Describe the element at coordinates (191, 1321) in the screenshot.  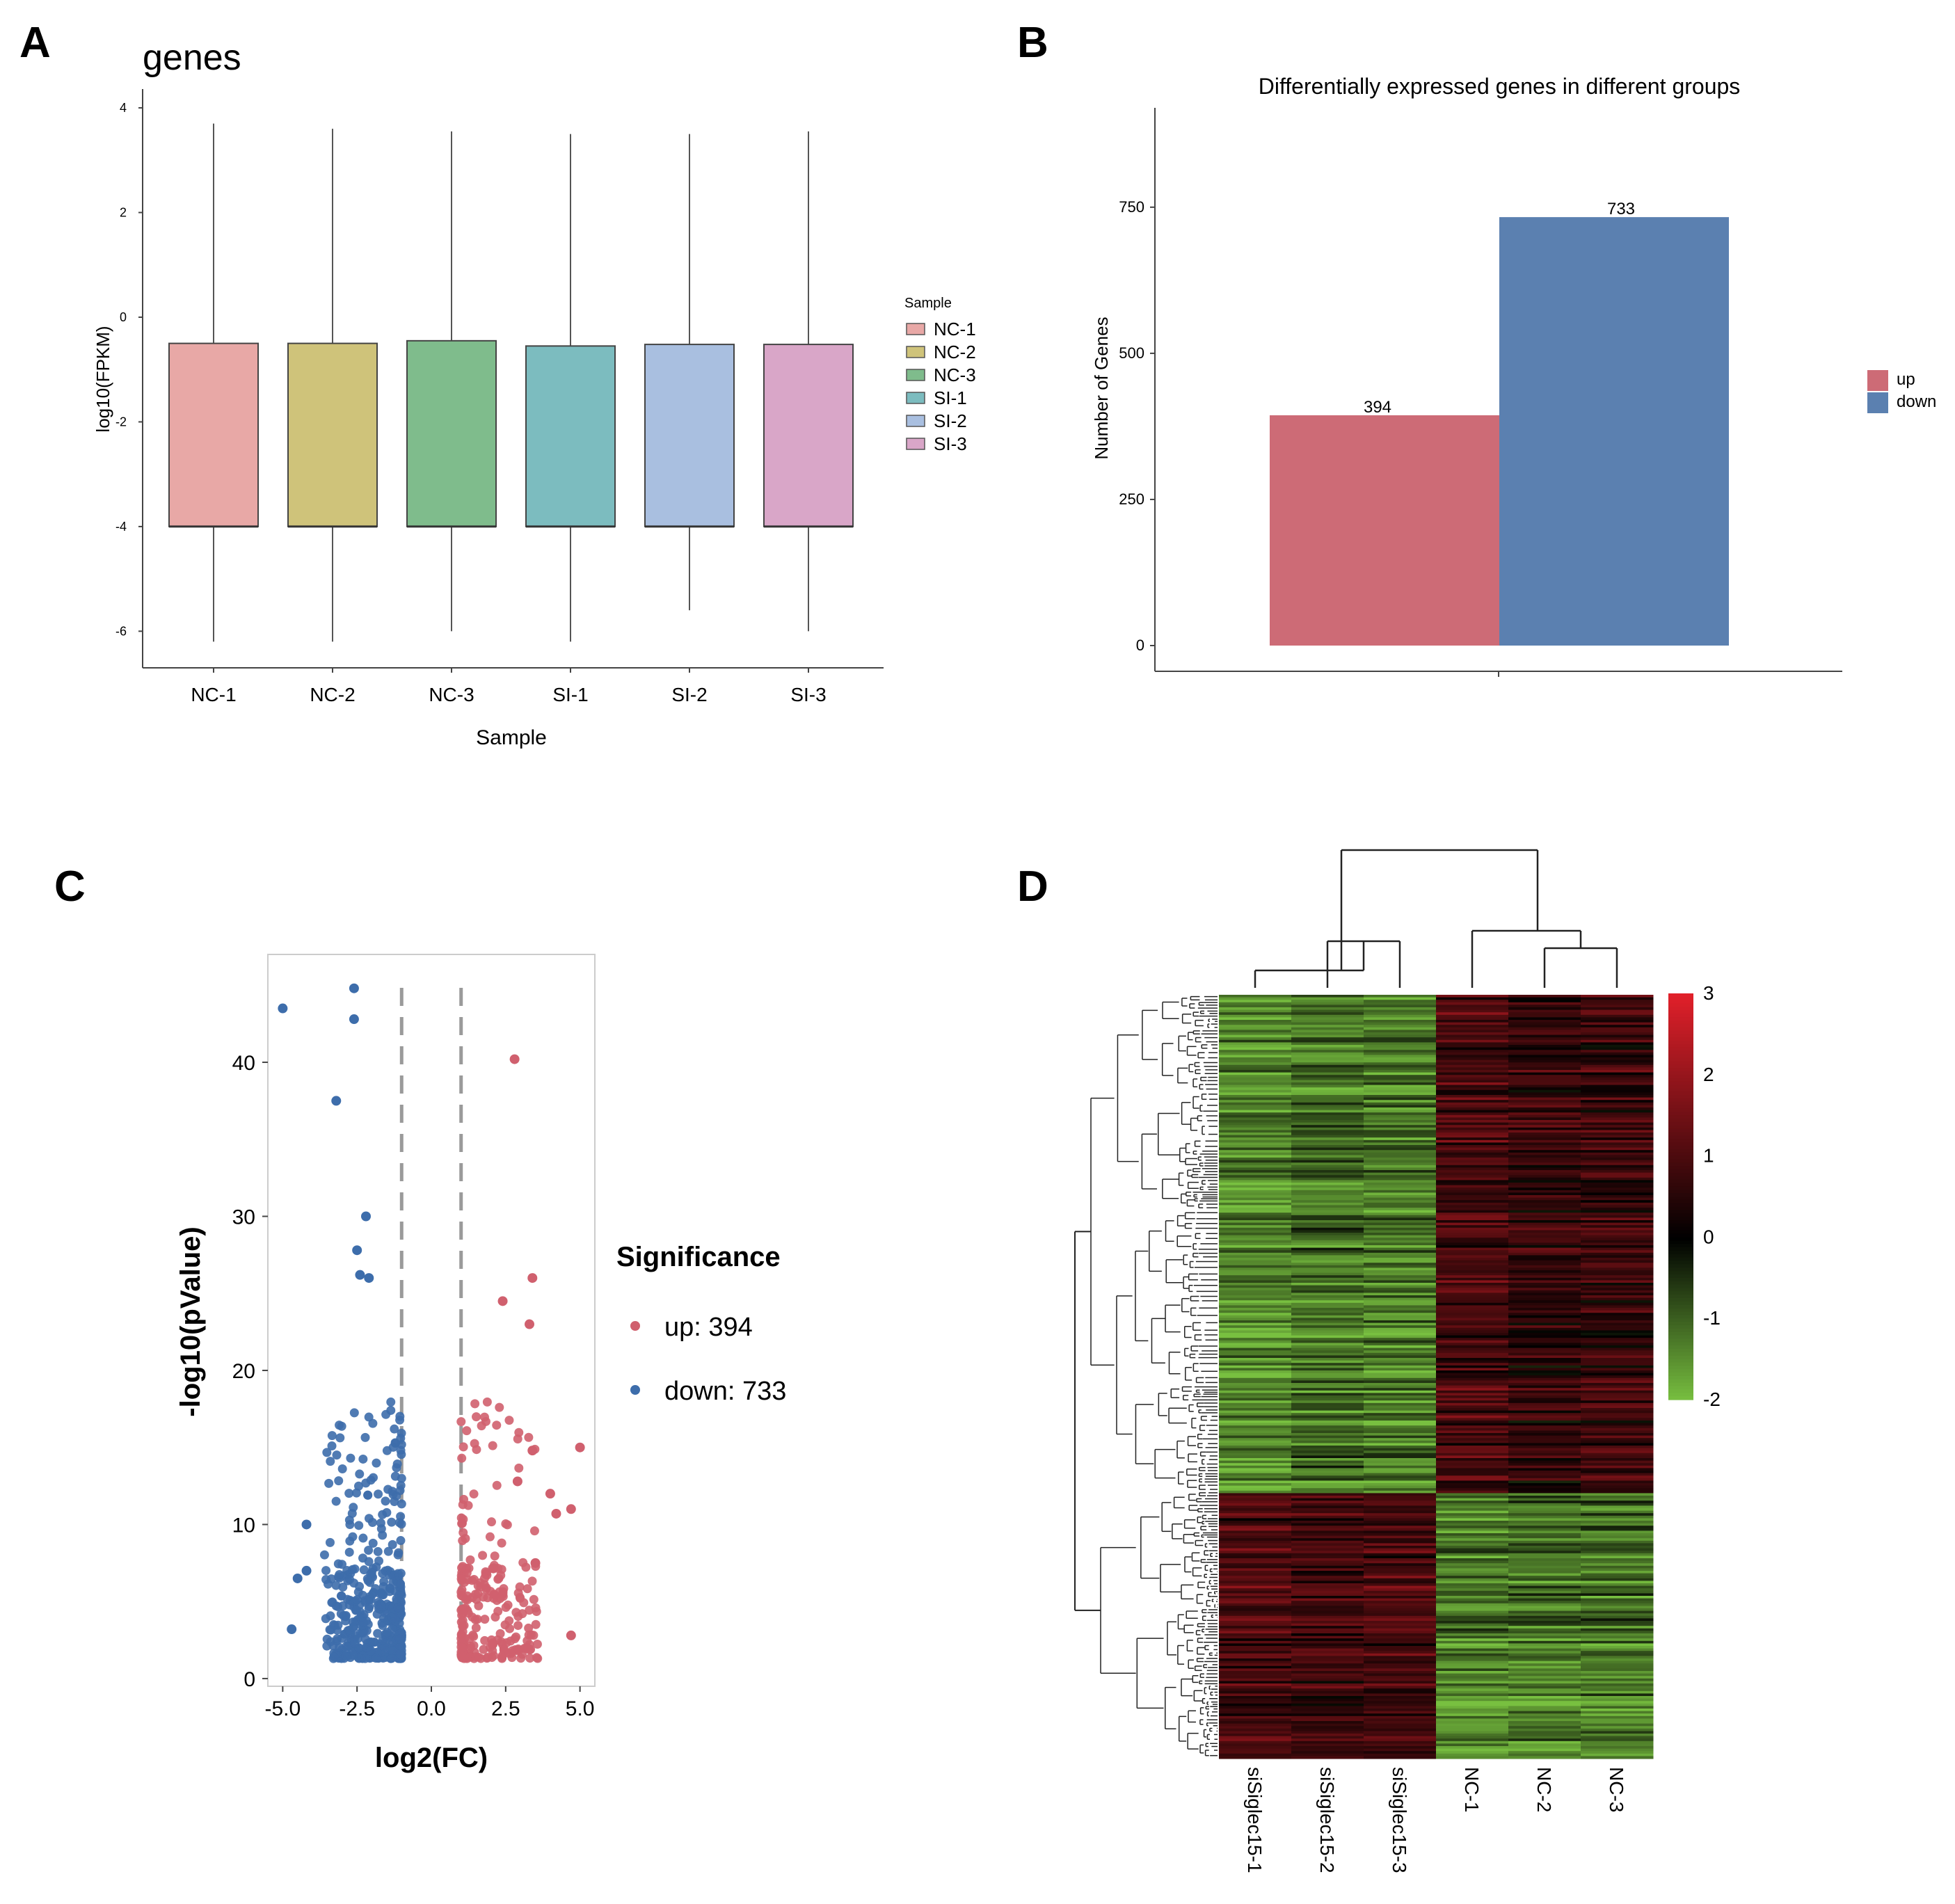
I see `panel-c-y-label: -log10(pValue)` at that location.